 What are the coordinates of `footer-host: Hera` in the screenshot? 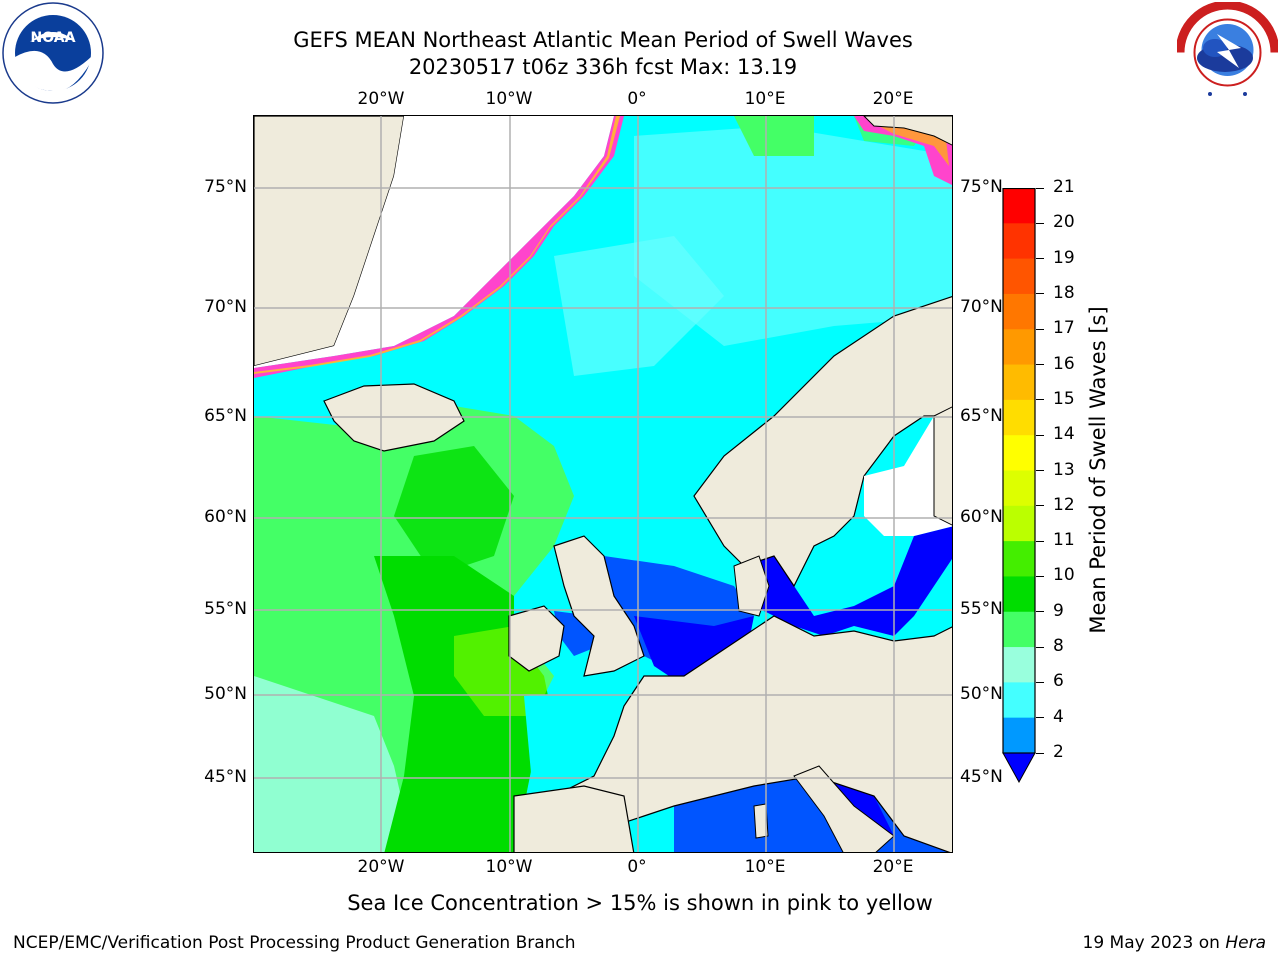 It's located at (1245, 943).